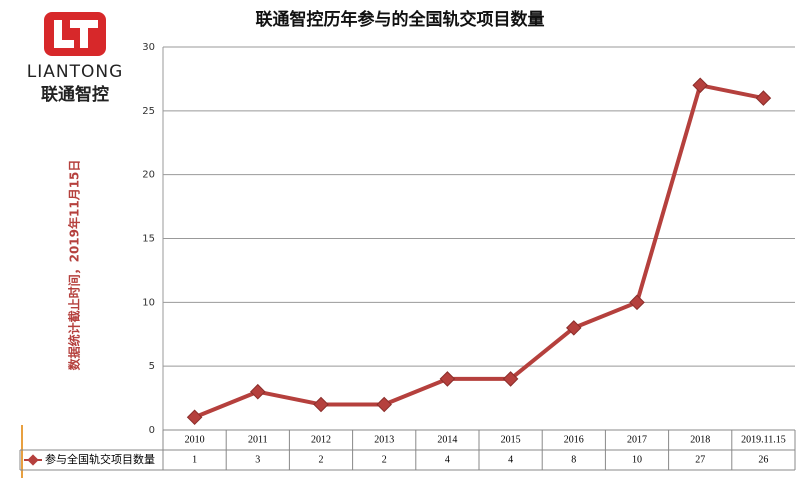 This screenshot has width=805, height=478. What do you see at coordinates (637, 439) in the screenshot?
I see `x-tick-label: 2017` at bounding box center [637, 439].